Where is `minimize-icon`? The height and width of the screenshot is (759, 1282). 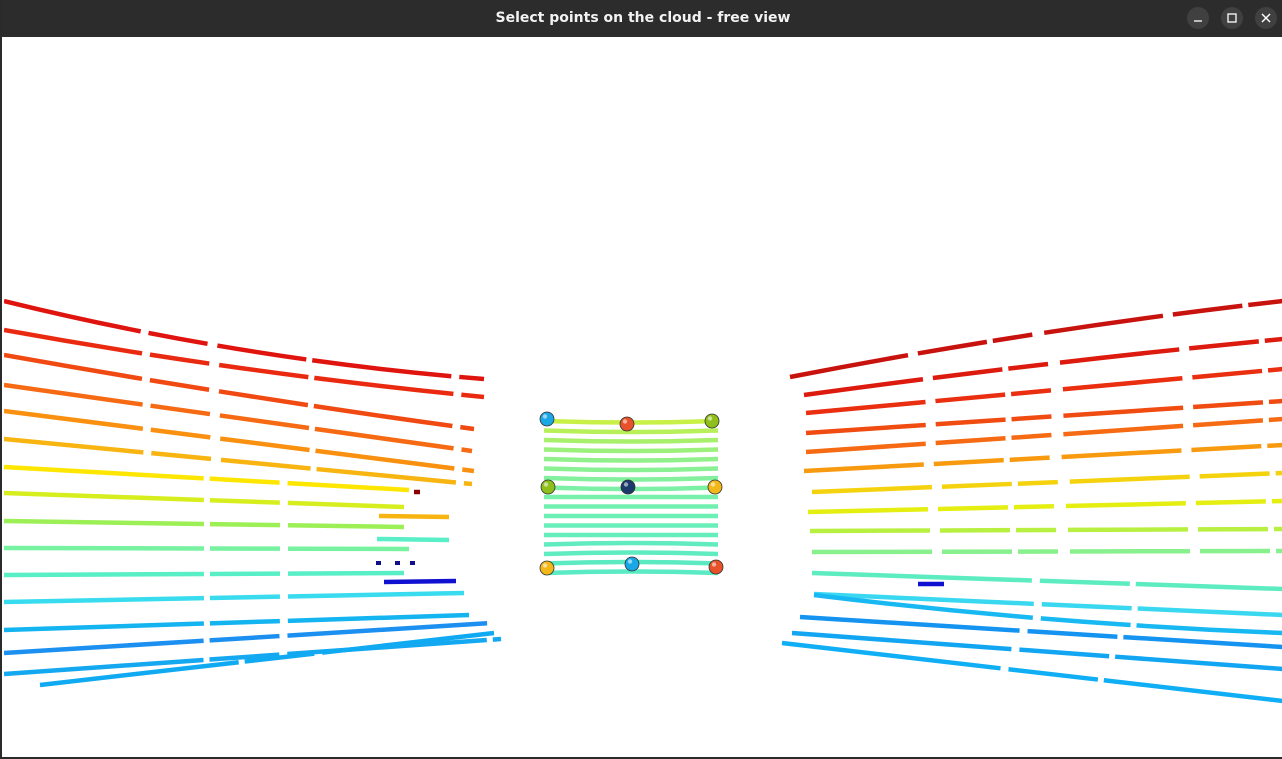 minimize-icon is located at coordinates (1198, 21).